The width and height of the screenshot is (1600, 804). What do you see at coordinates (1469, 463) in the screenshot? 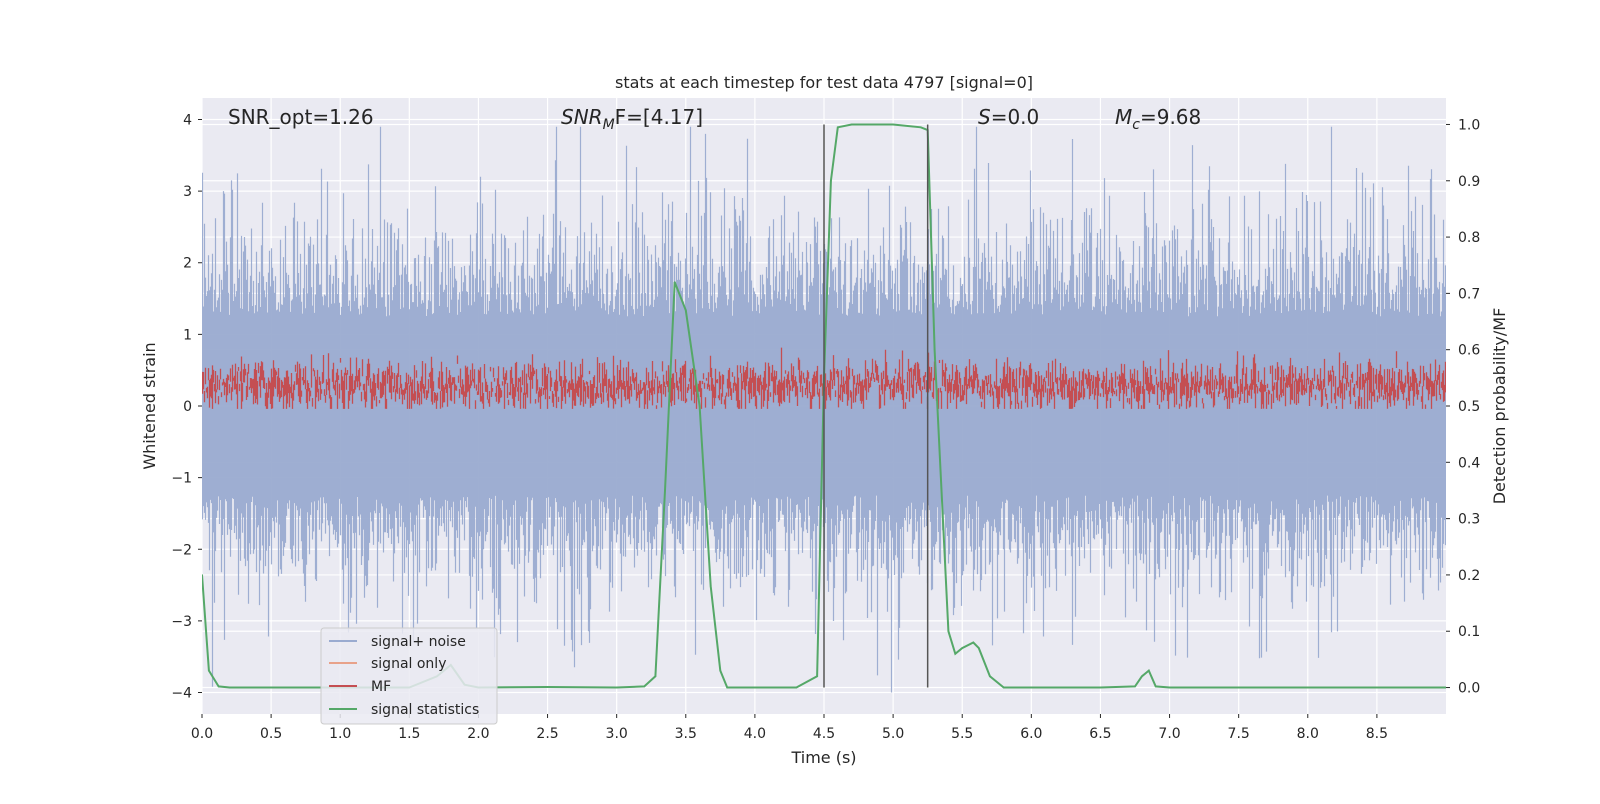
I see `y-right-tick-label: 0.4` at bounding box center [1469, 463].